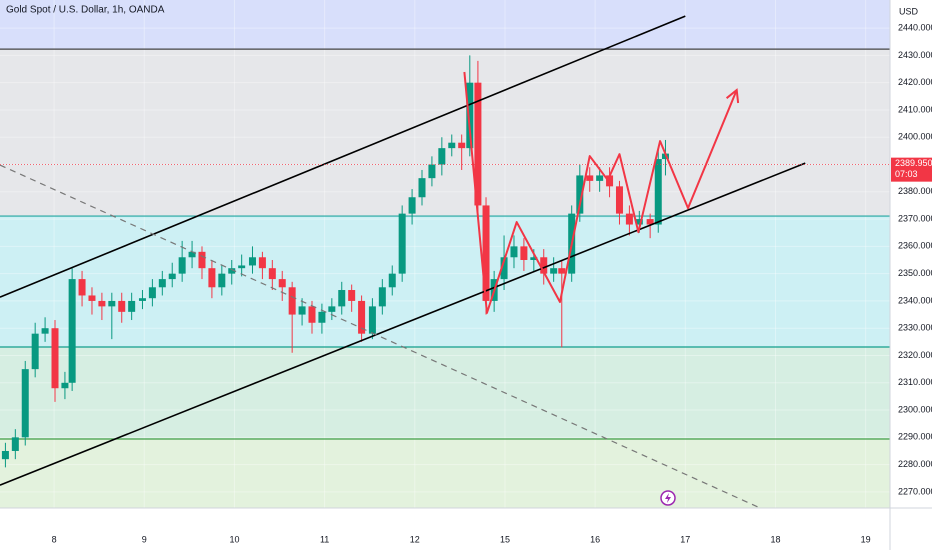  I want to click on last-price-box, so click(911, 169).